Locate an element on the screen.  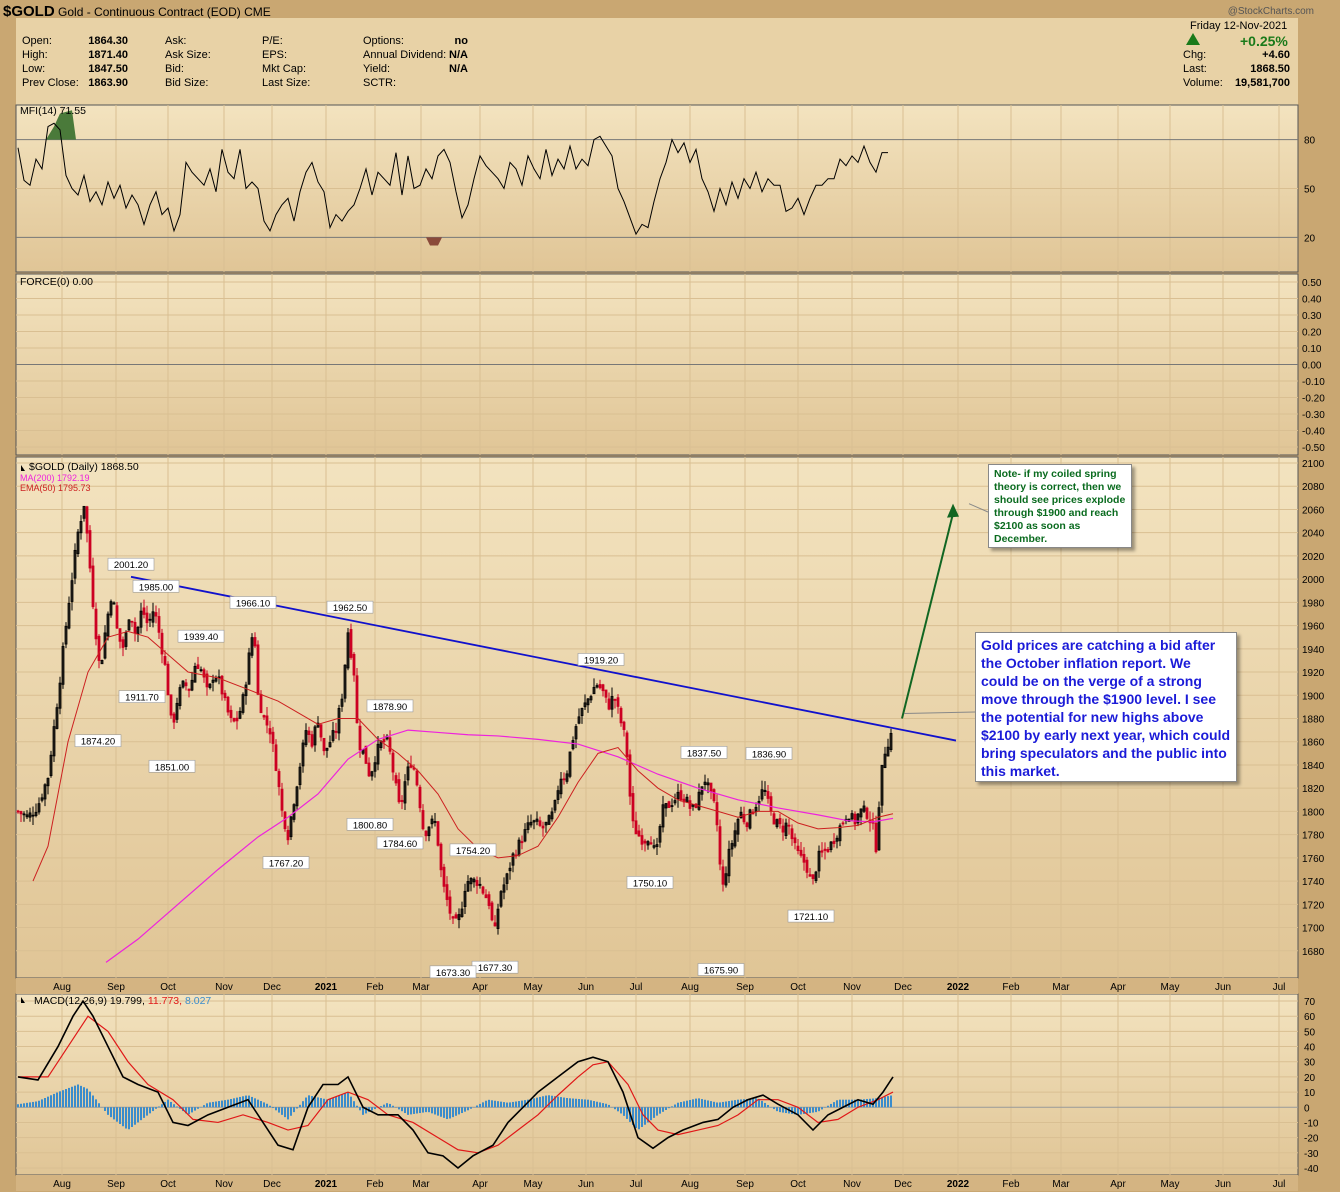
x-tick-label-bottom: Mar is located at coordinates (421, 1184).